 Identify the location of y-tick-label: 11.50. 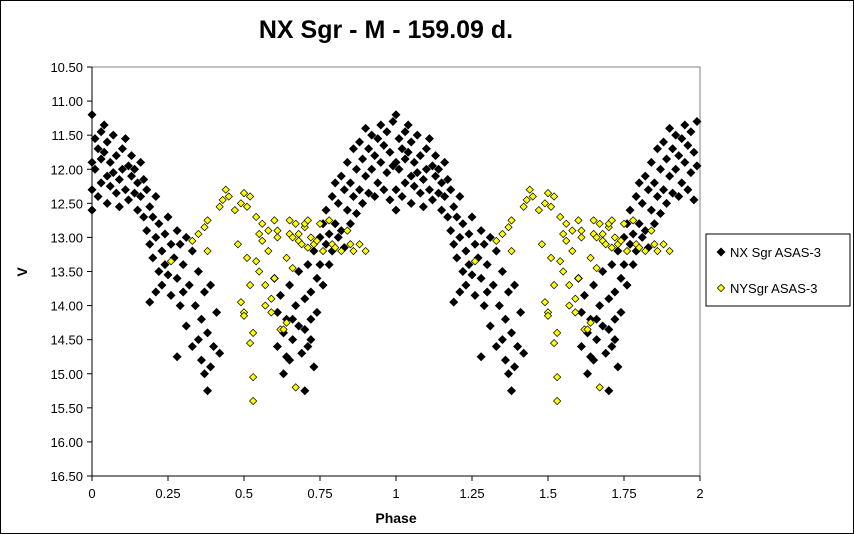
(67, 135).